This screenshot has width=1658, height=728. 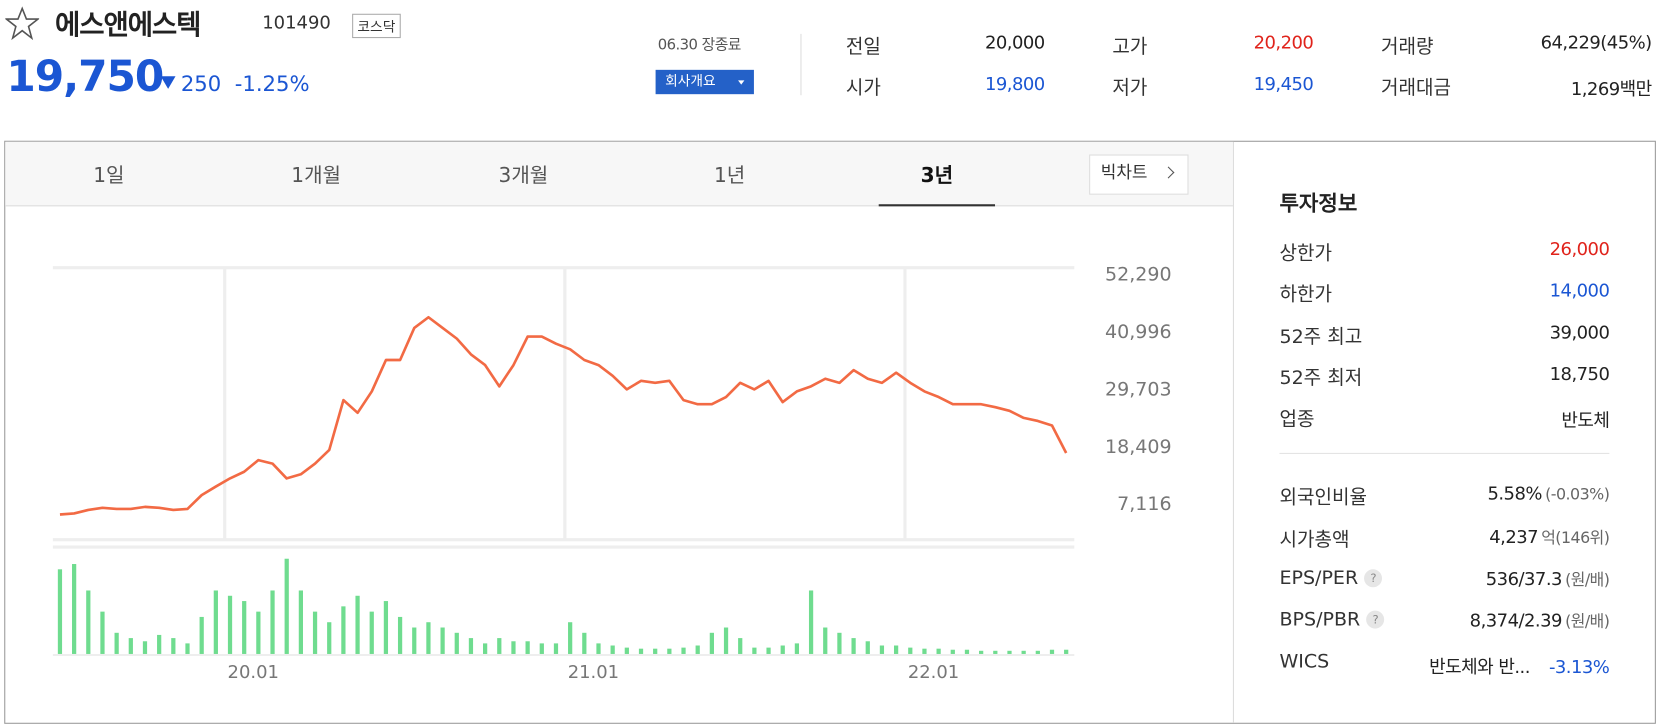 I want to click on tab-underline, so click(x=937, y=205).